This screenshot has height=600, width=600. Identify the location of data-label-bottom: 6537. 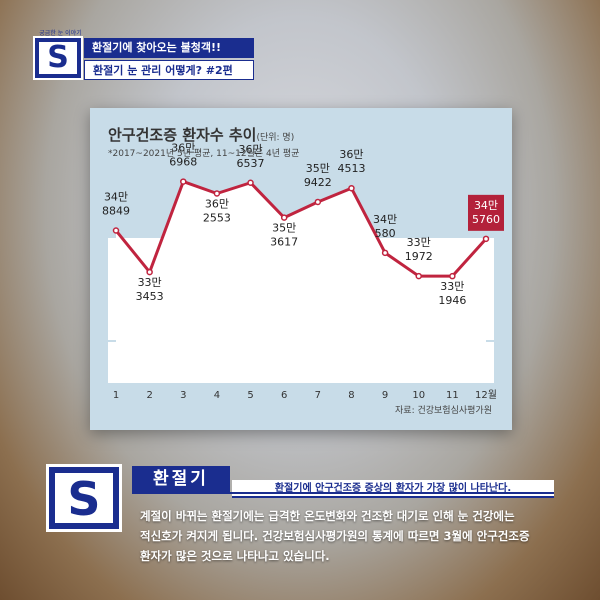
(251, 163).